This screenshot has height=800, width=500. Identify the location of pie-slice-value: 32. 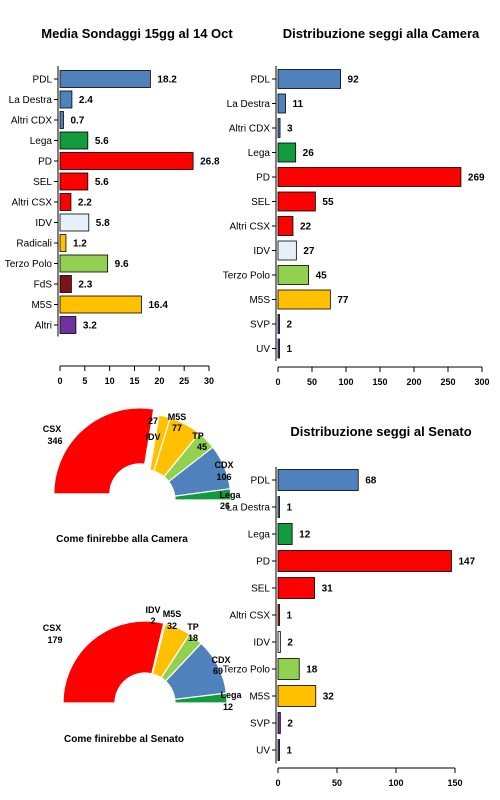
(172, 626).